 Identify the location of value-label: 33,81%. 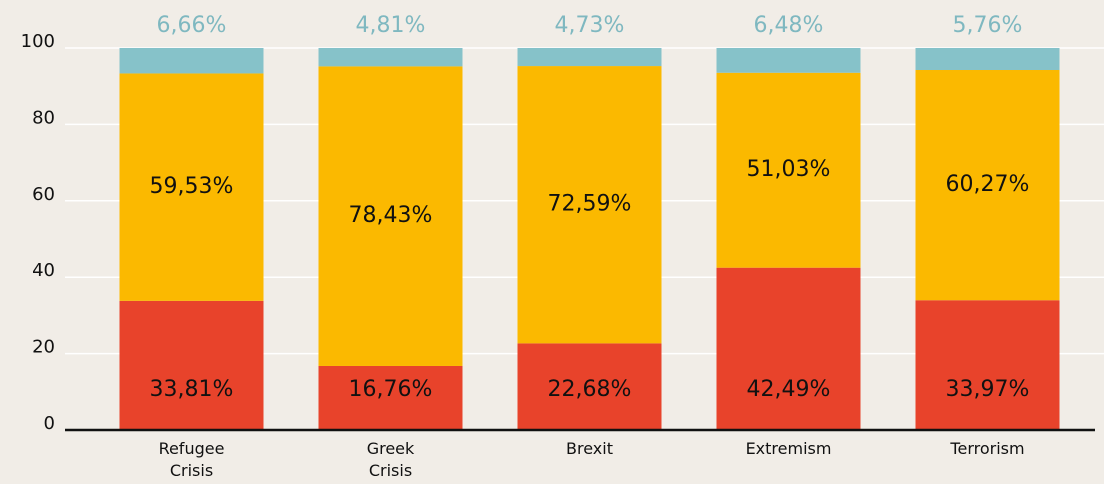
(192, 389).